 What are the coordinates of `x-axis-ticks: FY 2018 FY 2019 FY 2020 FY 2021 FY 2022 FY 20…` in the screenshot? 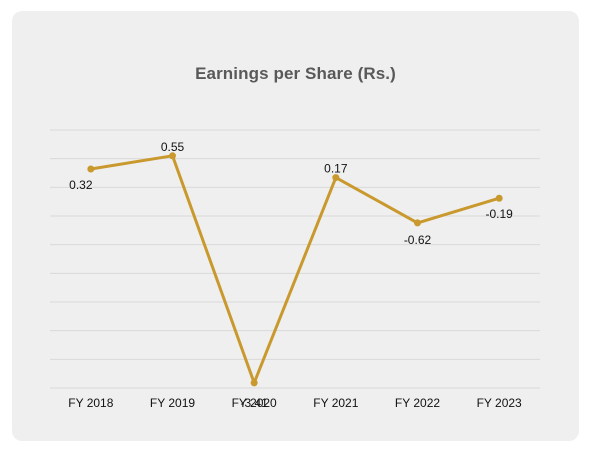 It's located at (295, 403).